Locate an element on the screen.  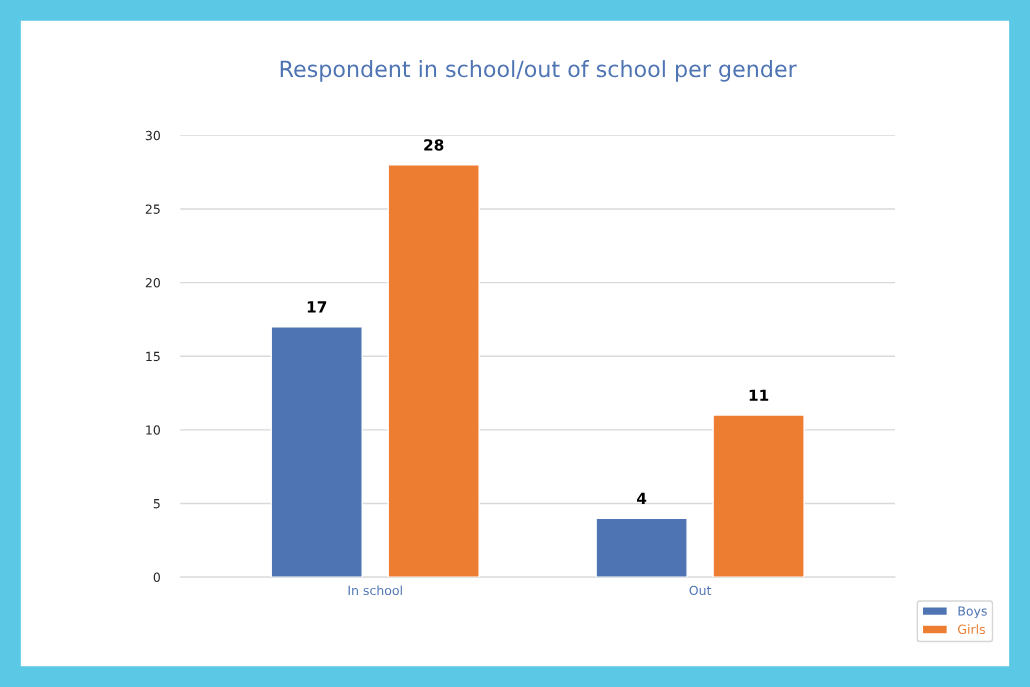
data-label: 28 is located at coordinates (434, 145).